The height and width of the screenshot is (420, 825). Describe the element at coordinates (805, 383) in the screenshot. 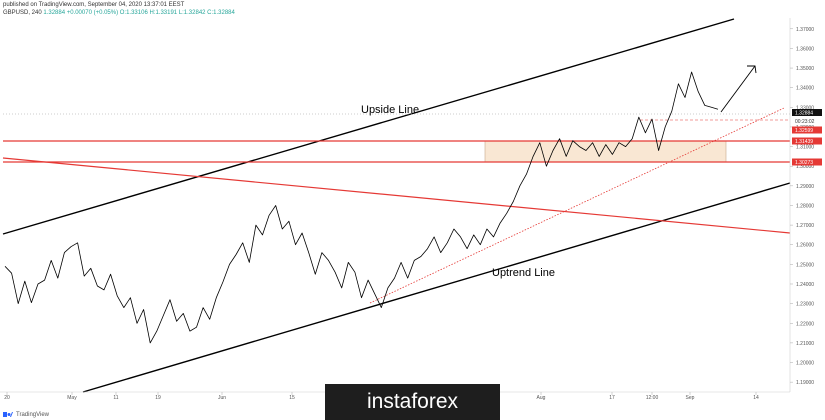

I see `price-tick-label: 1.19000` at that location.